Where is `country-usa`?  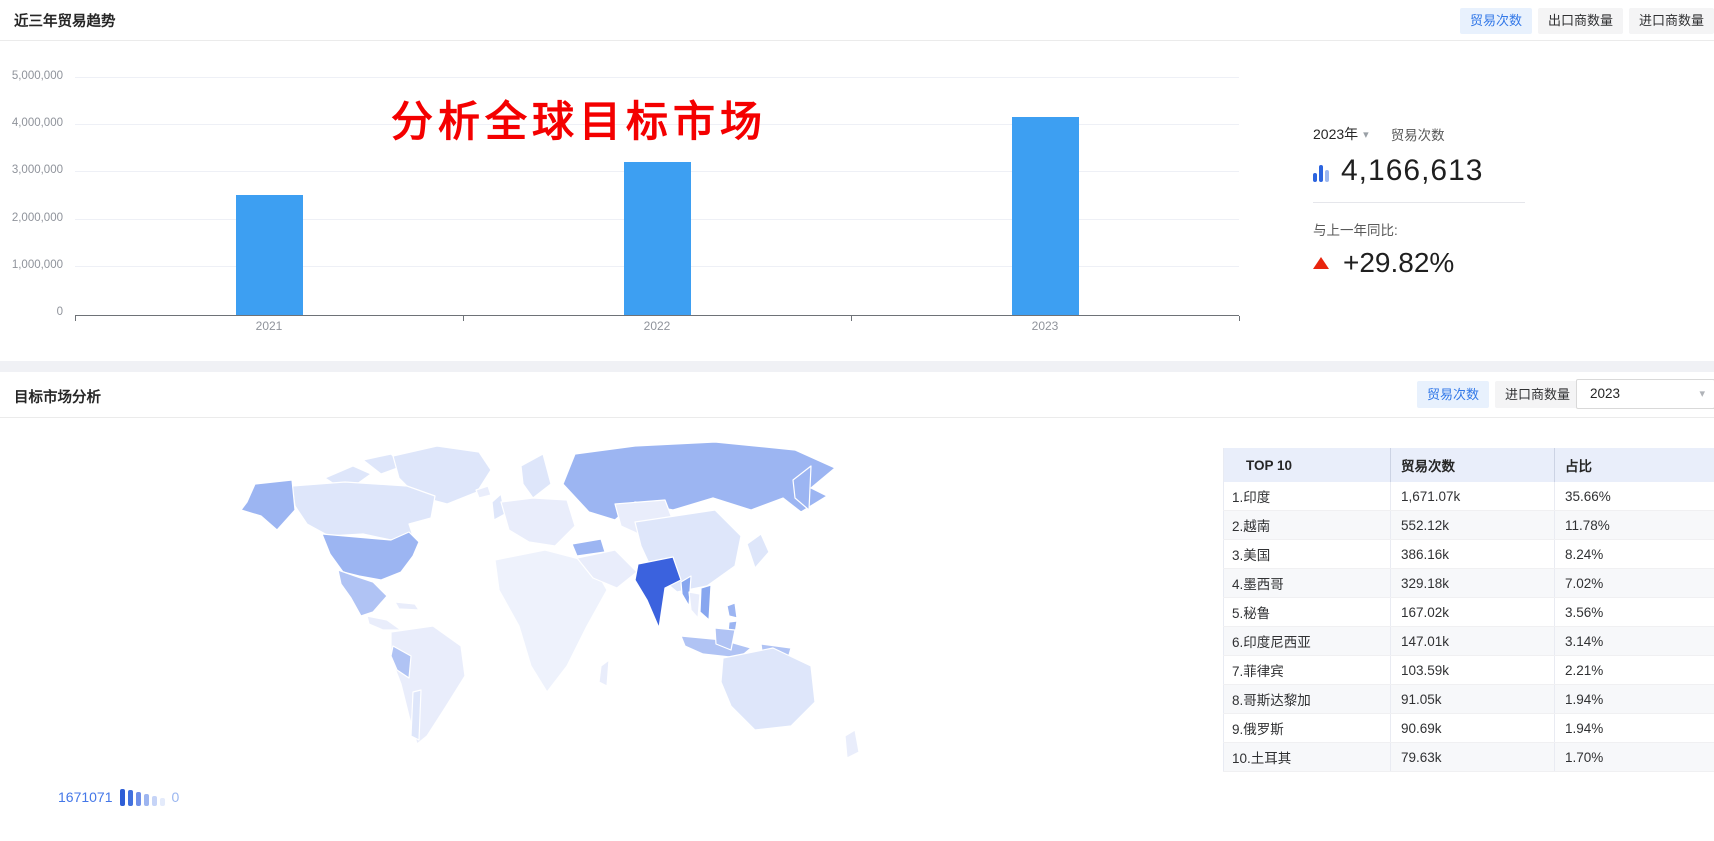 country-usa is located at coordinates (370, 556).